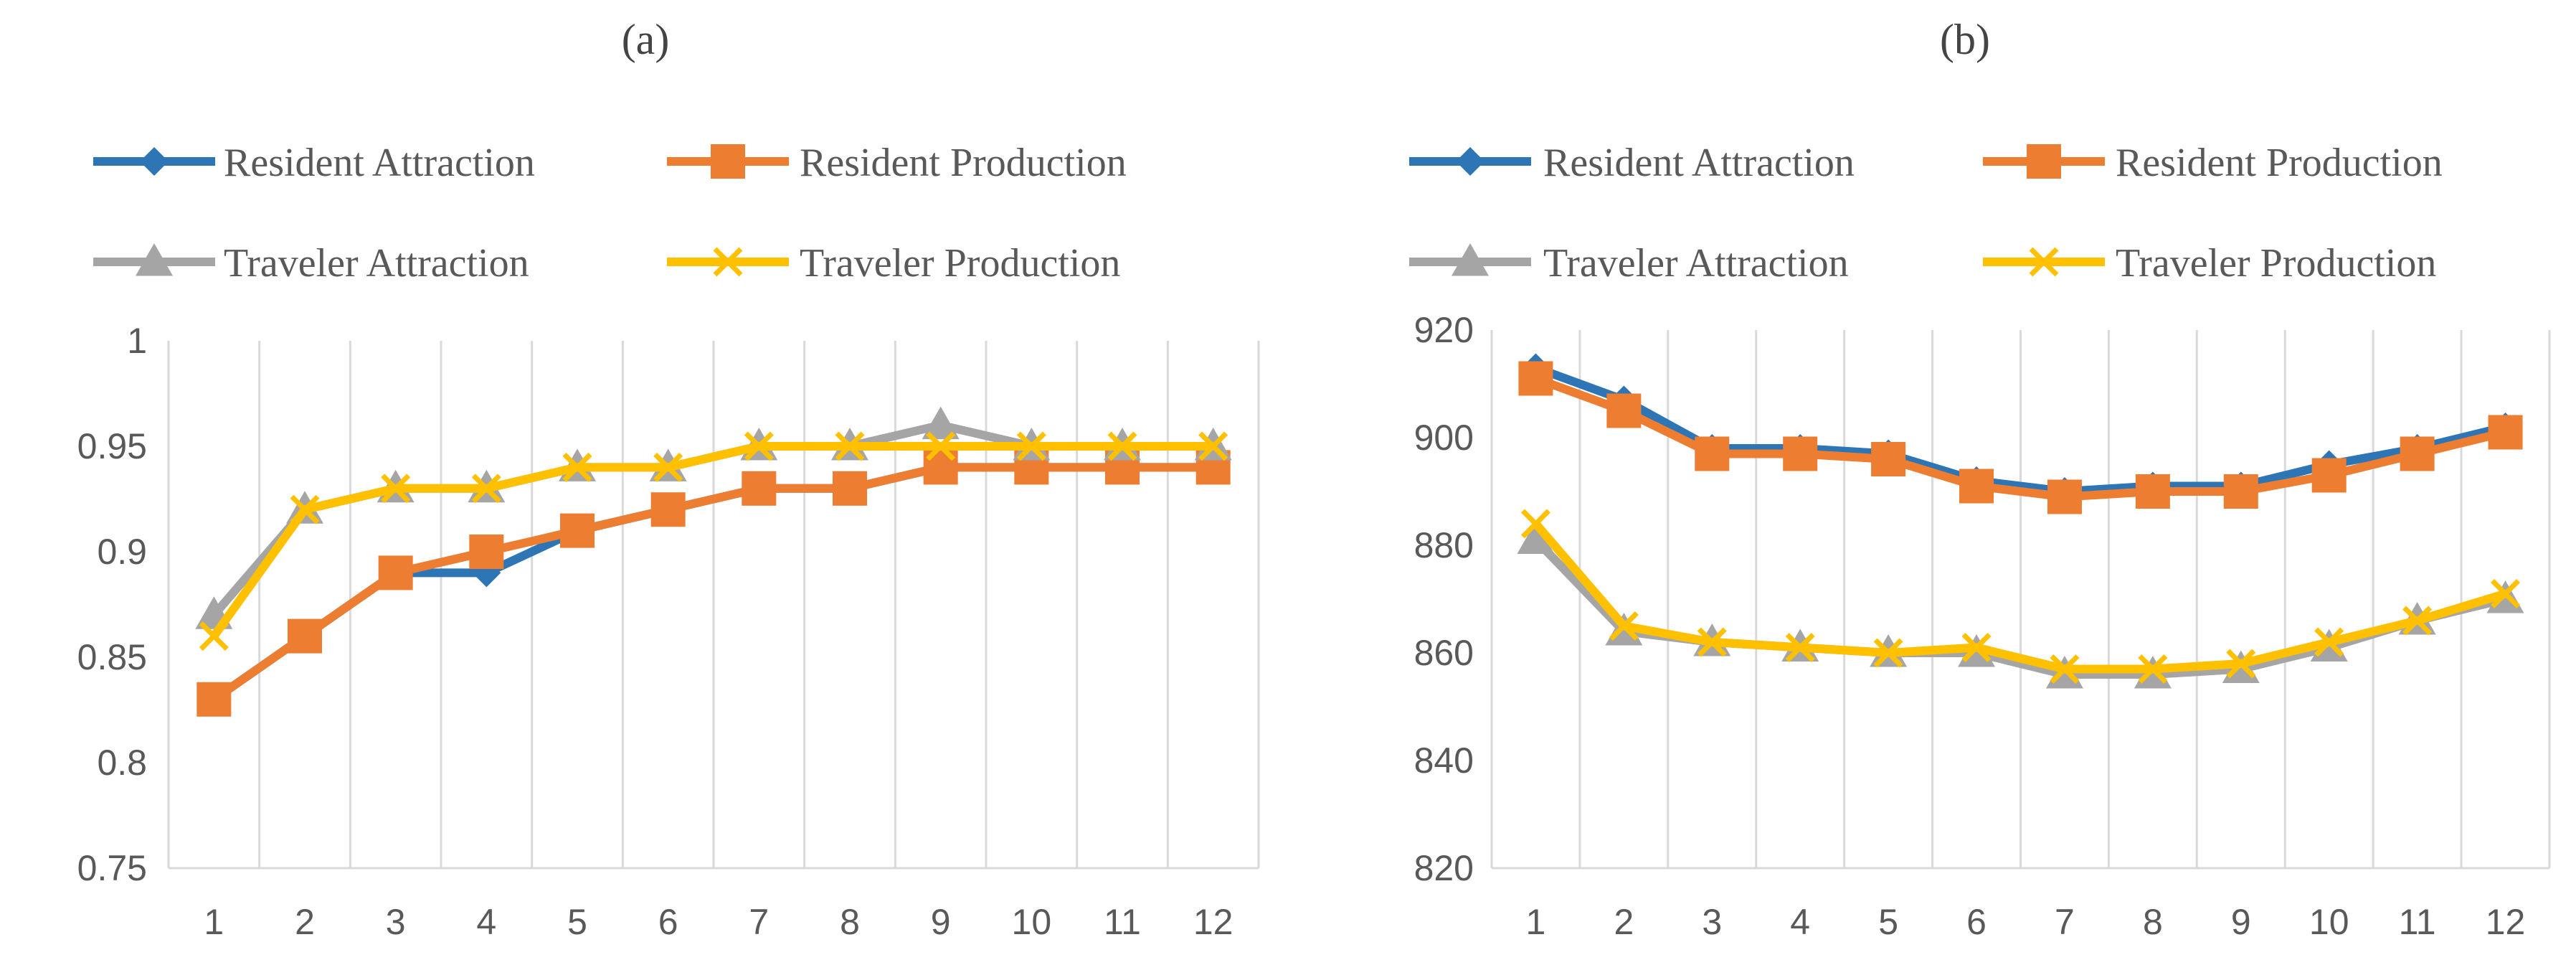 This screenshot has height=965, width=2576. Describe the element at coordinates (728, 262) in the screenshot. I see `panel-a-legend-marker-x` at that location.